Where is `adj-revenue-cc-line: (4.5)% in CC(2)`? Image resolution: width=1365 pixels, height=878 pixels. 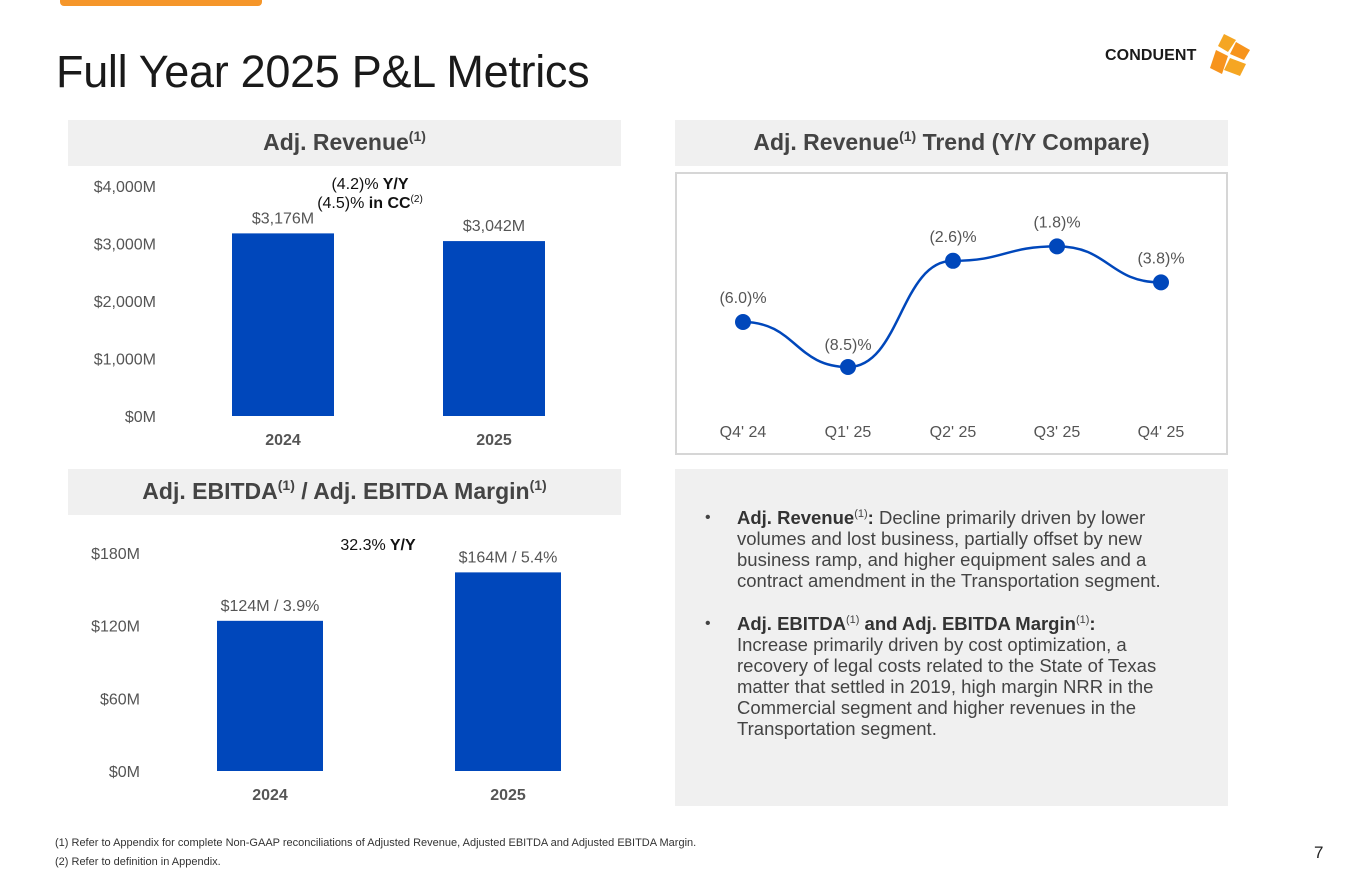 adj-revenue-cc-line: (4.5)% in CC(2) is located at coordinates (370, 203).